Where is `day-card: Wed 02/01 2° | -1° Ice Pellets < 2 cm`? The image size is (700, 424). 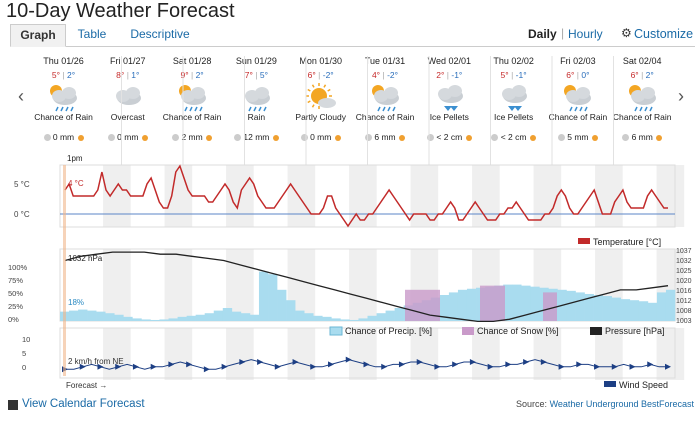 day-card: Wed 02/01 2° | -1° Ice Pellets < 2 cm is located at coordinates (449, 110).